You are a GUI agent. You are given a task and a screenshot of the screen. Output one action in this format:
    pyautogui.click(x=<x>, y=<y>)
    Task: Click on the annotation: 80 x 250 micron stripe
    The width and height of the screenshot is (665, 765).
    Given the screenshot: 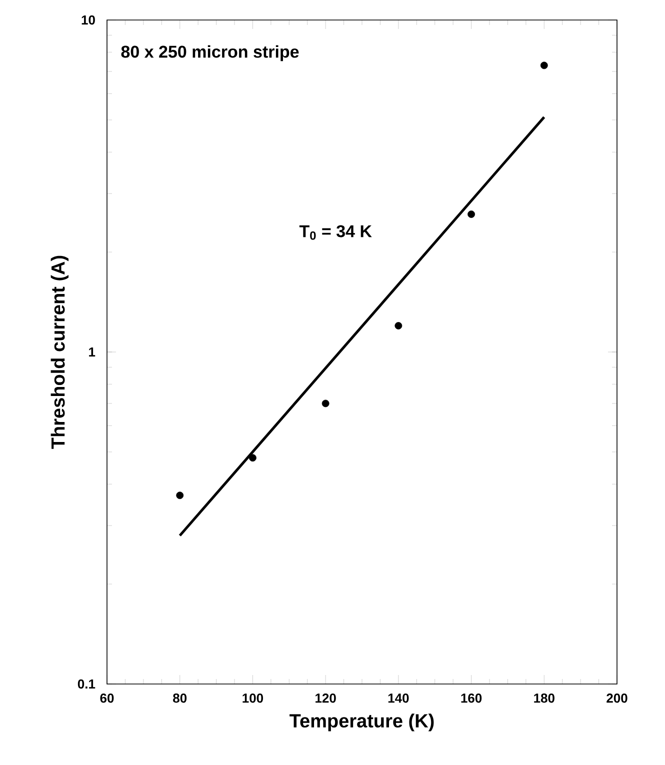 What is the action you would take?
    pyautogui.click(x=210, y=53)
    